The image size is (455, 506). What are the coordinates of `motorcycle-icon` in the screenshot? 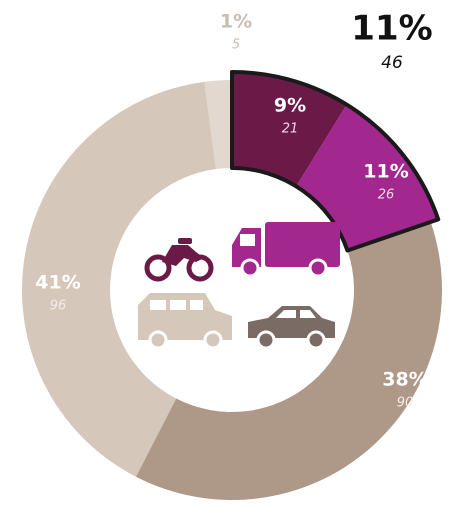 It's located at (179, 260).